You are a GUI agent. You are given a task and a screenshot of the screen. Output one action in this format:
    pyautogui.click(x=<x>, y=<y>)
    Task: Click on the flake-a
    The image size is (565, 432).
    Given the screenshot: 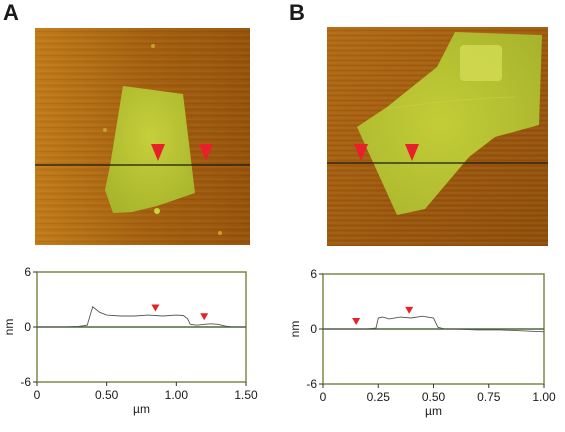 What is the action you would take?
    pyautogui.click(x=150, y=149)
    